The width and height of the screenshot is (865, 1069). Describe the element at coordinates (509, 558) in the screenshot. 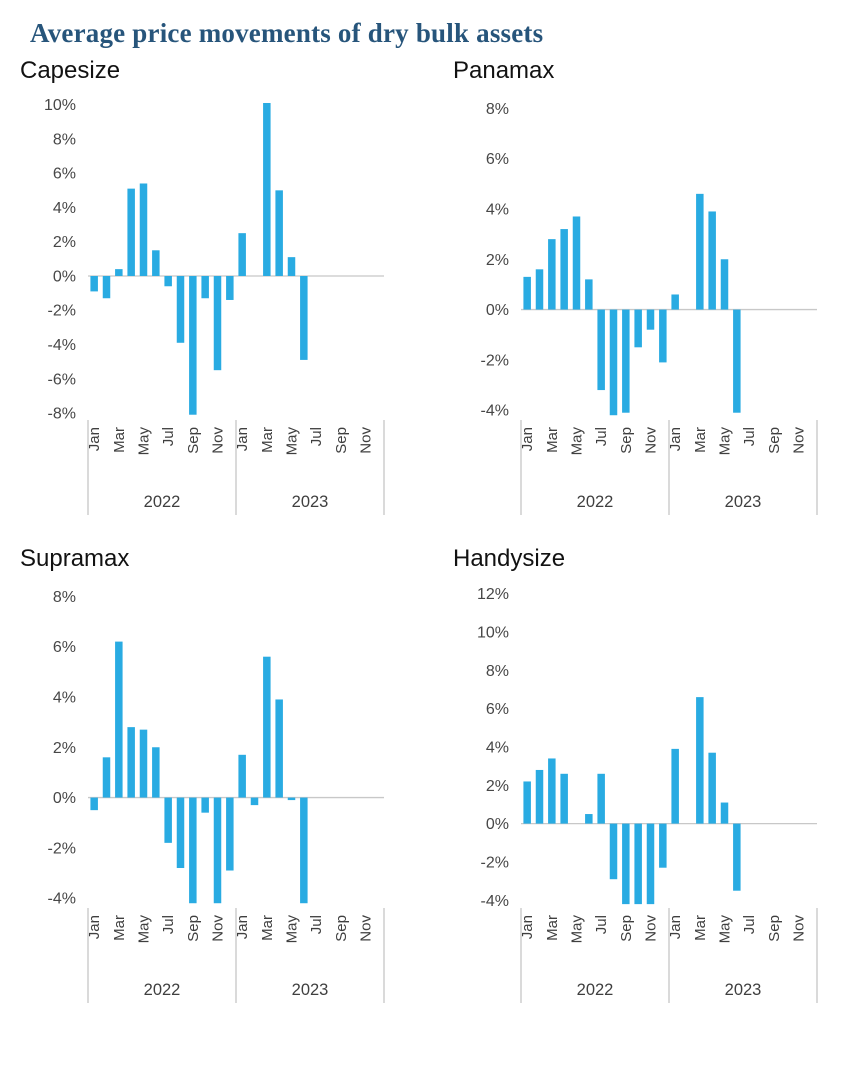

I see `chart-title-handysize: Handysize` at that location.